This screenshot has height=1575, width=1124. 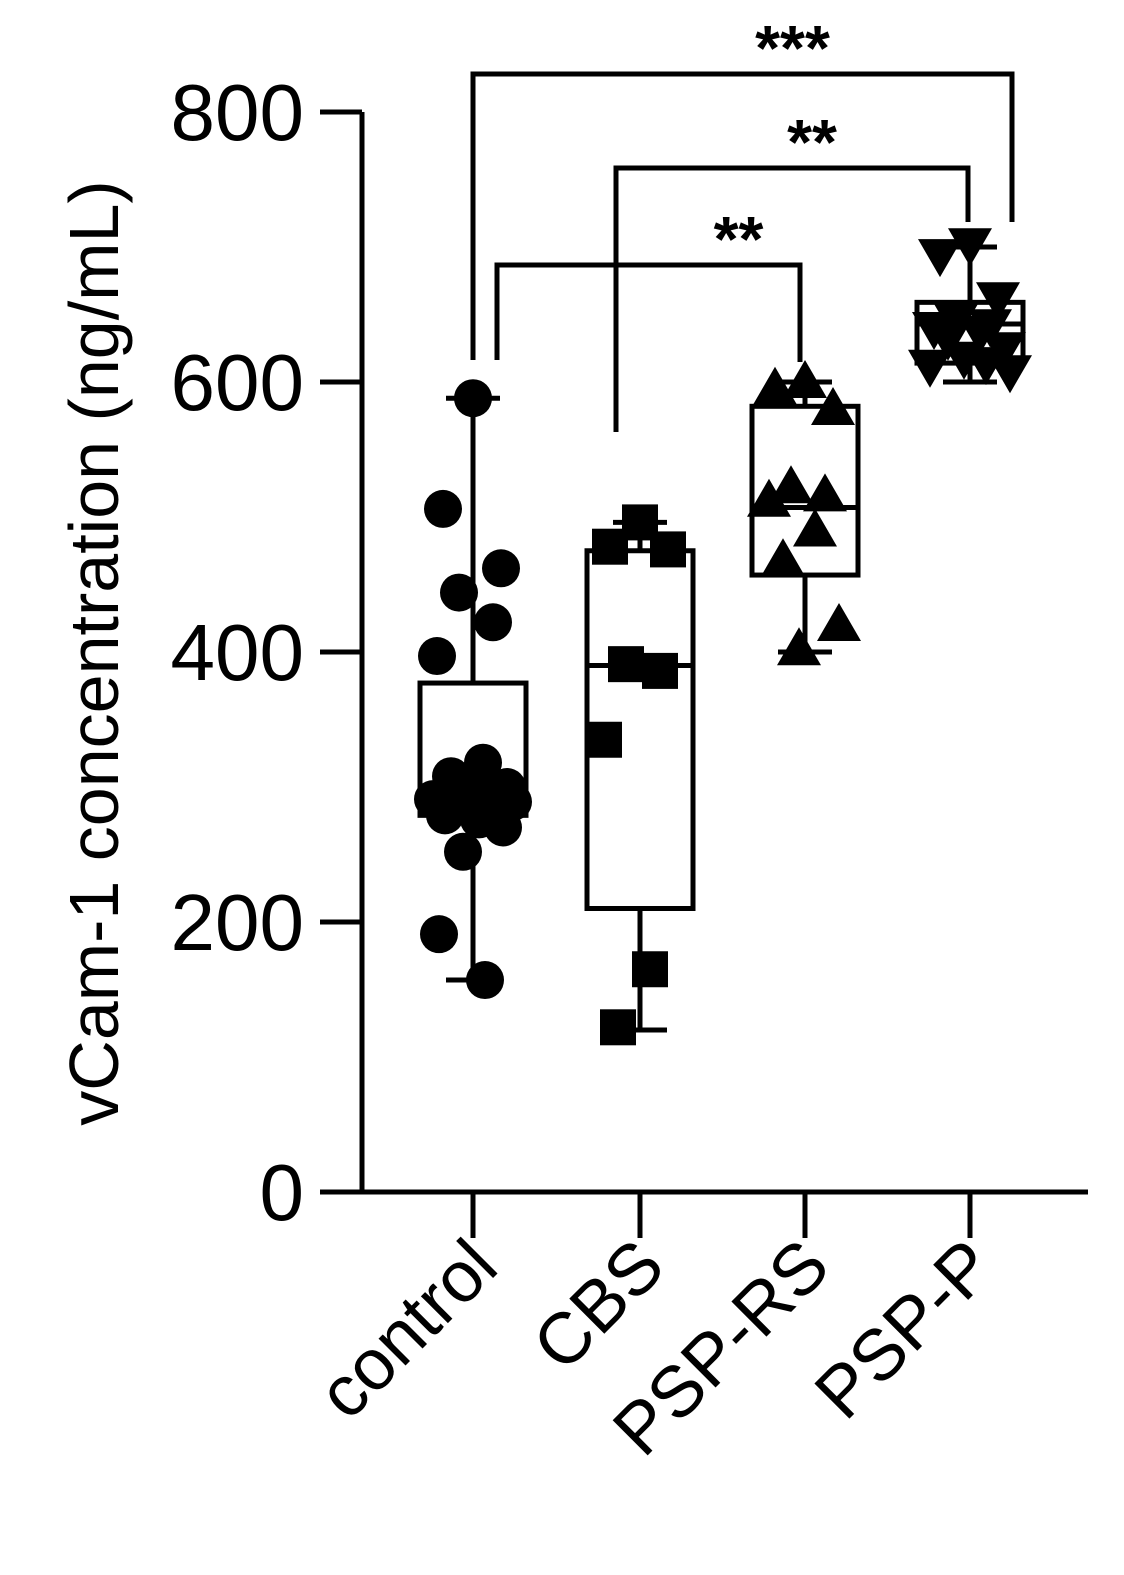 I want to click on y-tick-label: 200, so click(x=237, y=922).